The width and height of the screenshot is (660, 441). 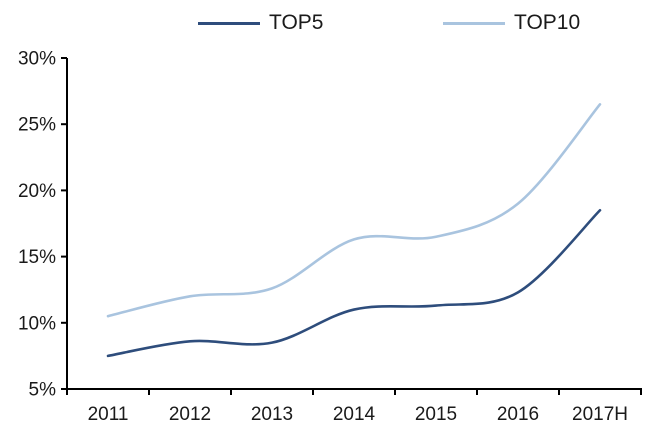 I want to click on x-tick-label: 2012, so click(x=190, y=414).